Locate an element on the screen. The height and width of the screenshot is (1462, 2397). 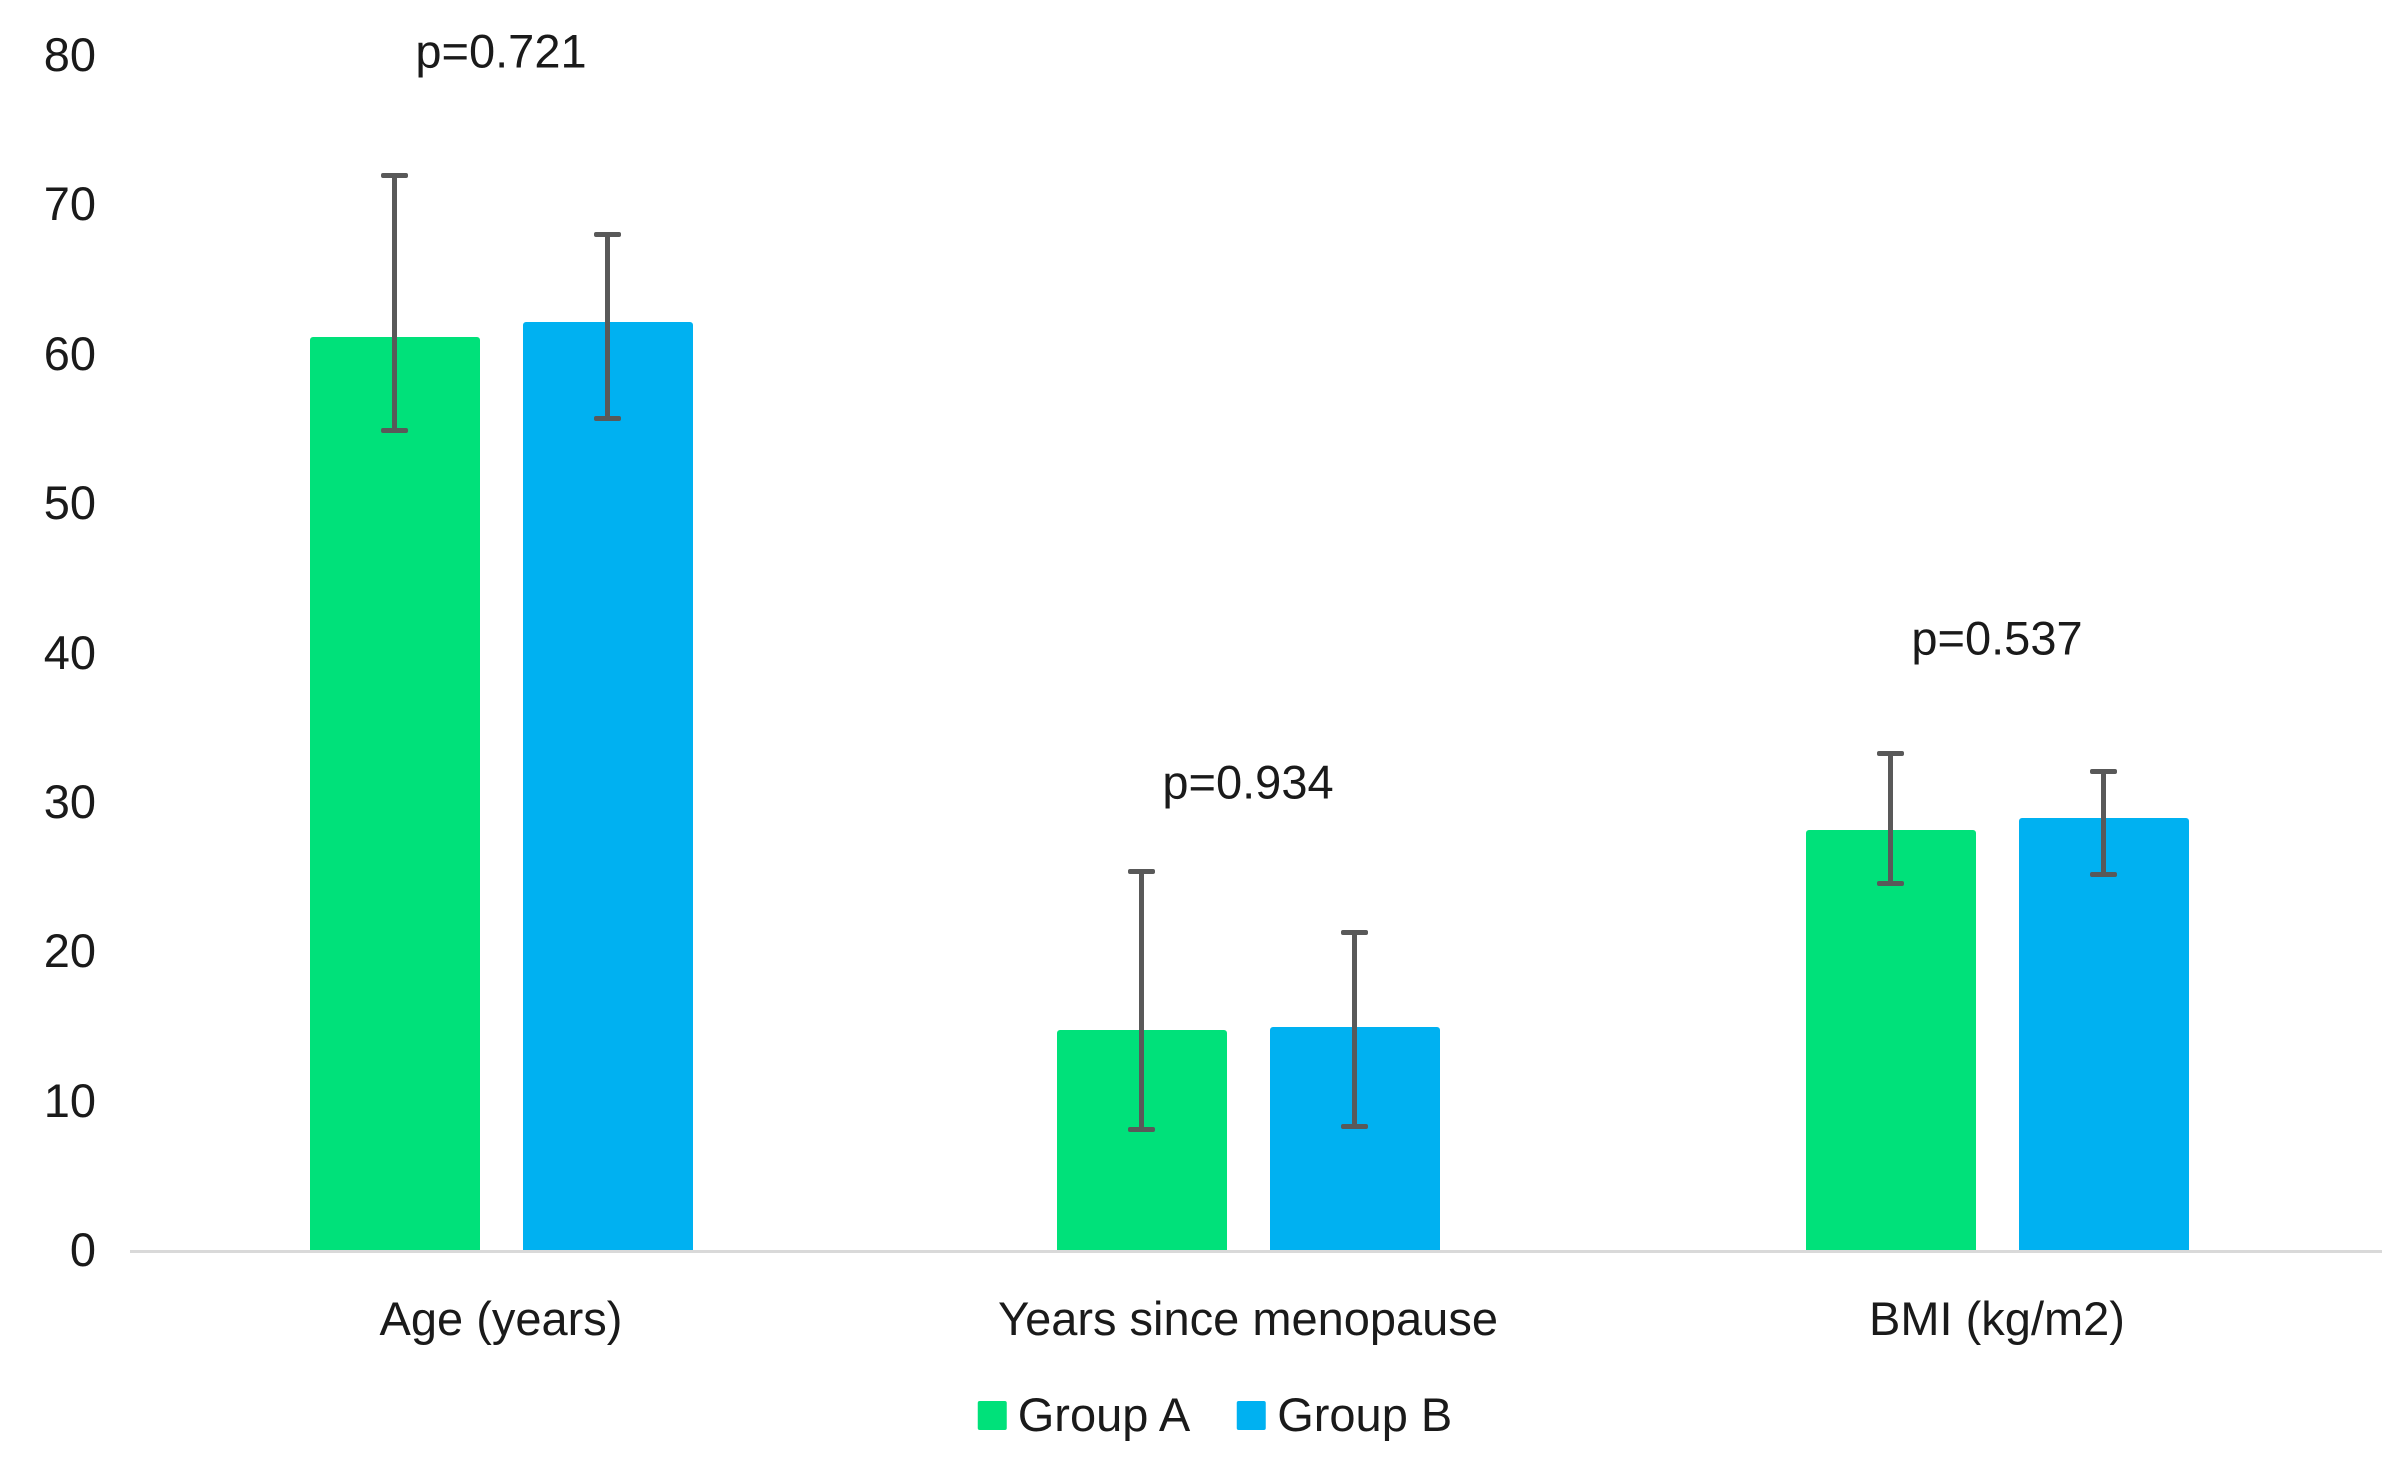
y-axis-tick-label: 30 is located at coordinates (69, 801).